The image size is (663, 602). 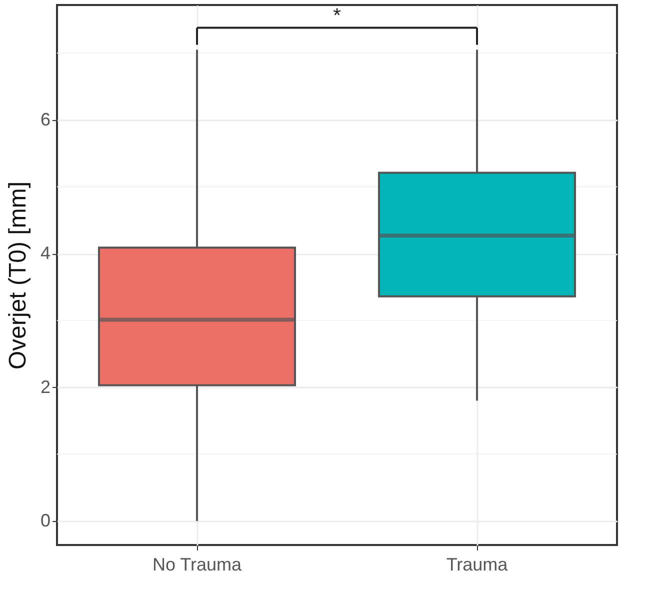 What do you see at coordinates (197, 564) in the screenshot?
I see `x-tick-label: No Trauma` at bounding box center [197, 564].